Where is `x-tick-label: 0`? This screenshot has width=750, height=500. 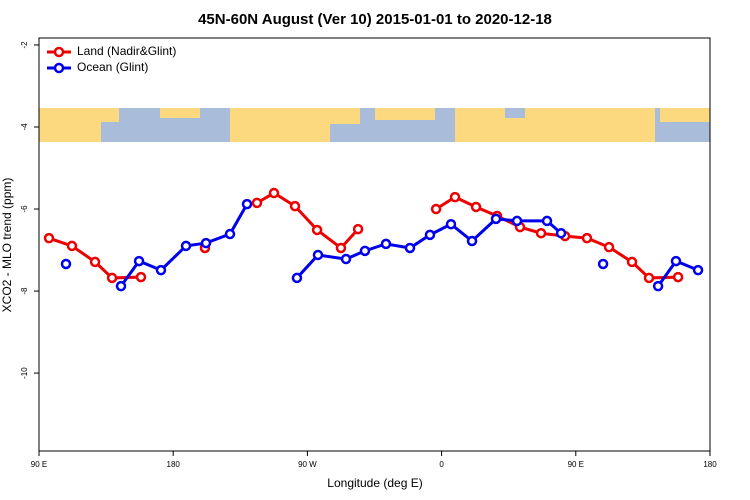
x-tick-label: 0 is located at coordinates (441, 464).